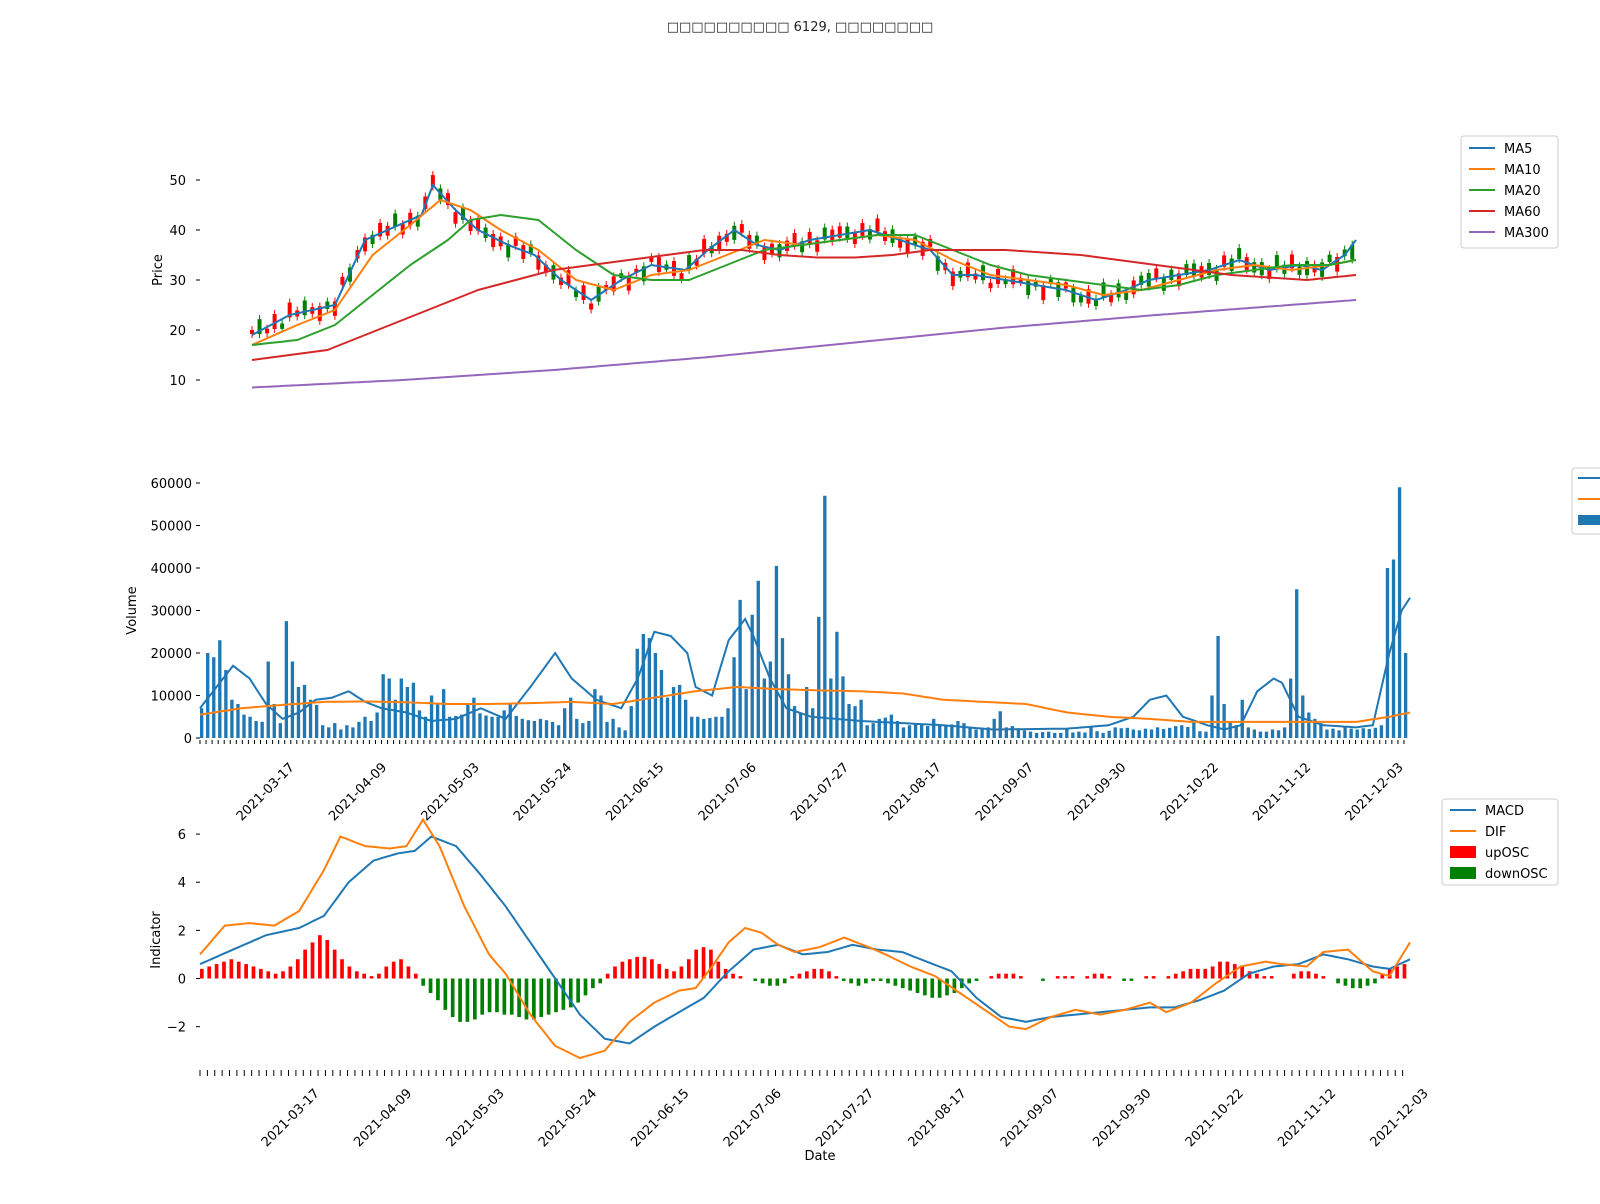 Image resolution: width=1600 pixels, height=1204 pixels. I want to click on volume-xtick-label: 2021-03-17, so click(266, 792).